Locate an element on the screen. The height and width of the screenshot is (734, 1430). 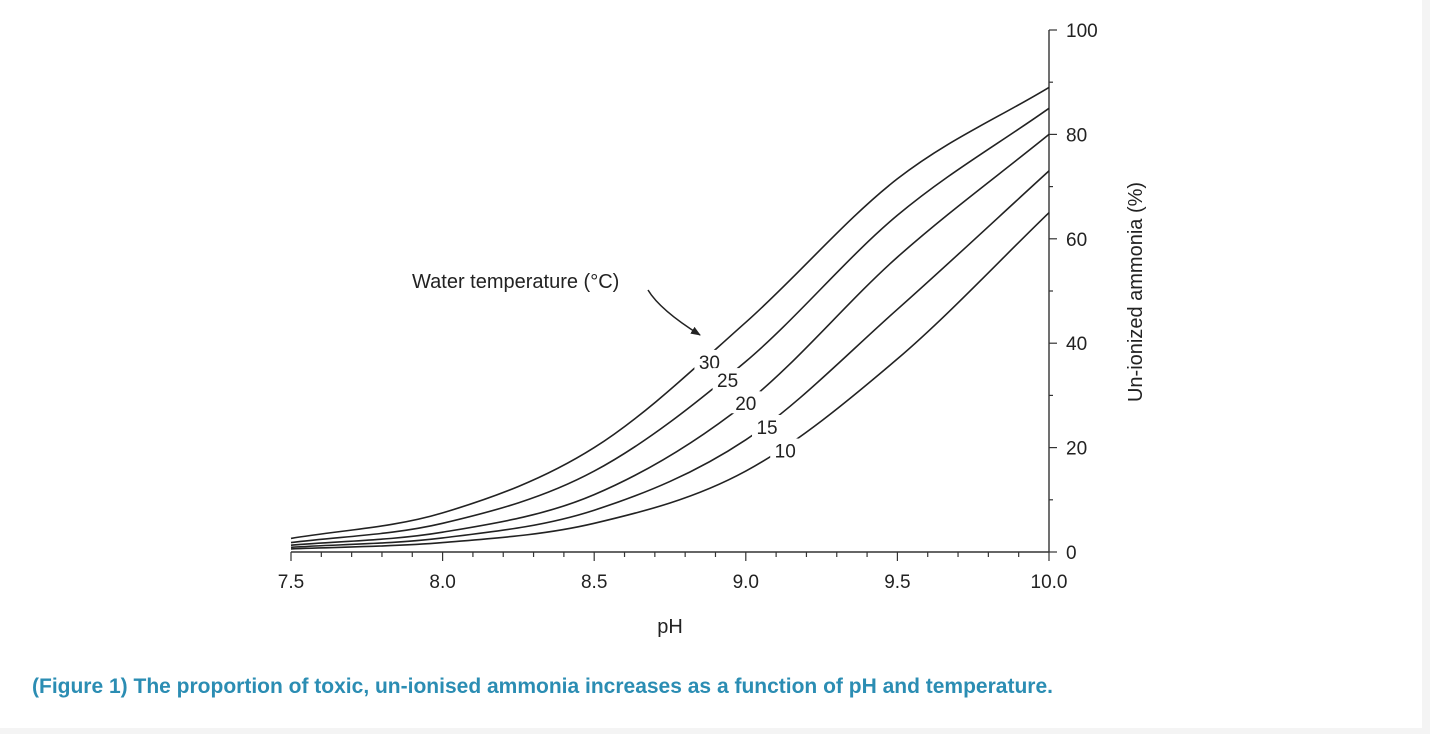
series-label-25: 25 is located at coordinates (727, 381).